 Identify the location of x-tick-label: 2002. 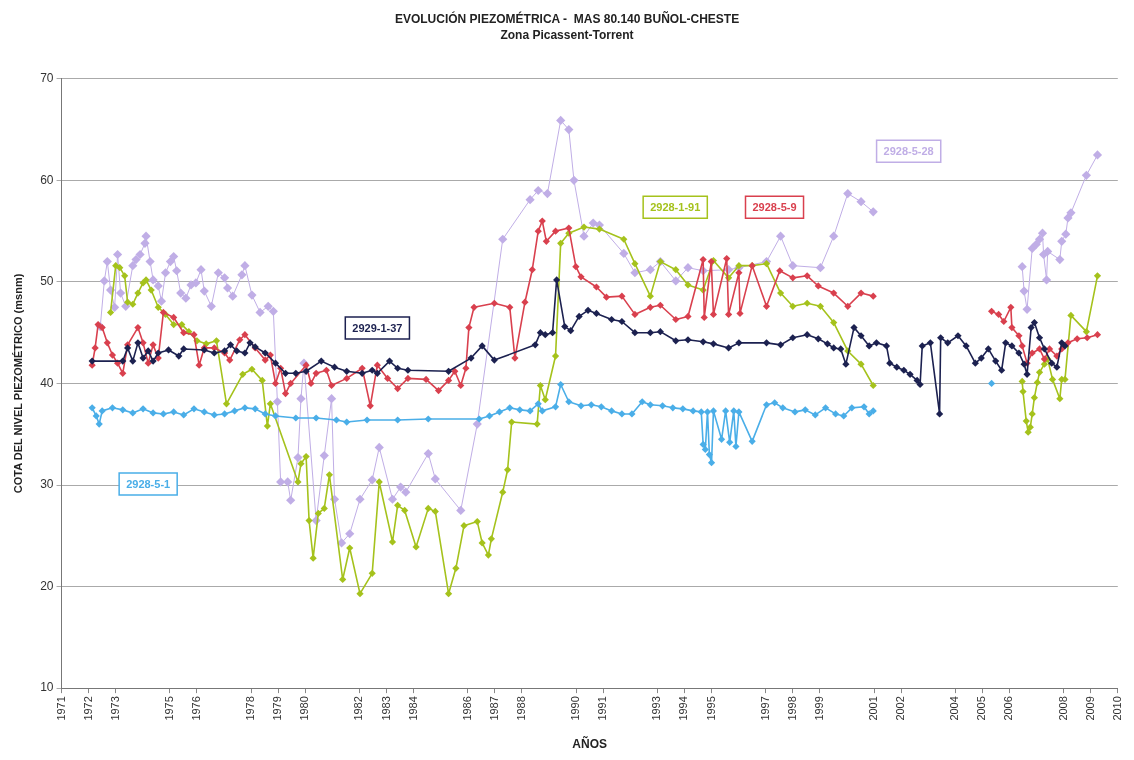
(900, 708).